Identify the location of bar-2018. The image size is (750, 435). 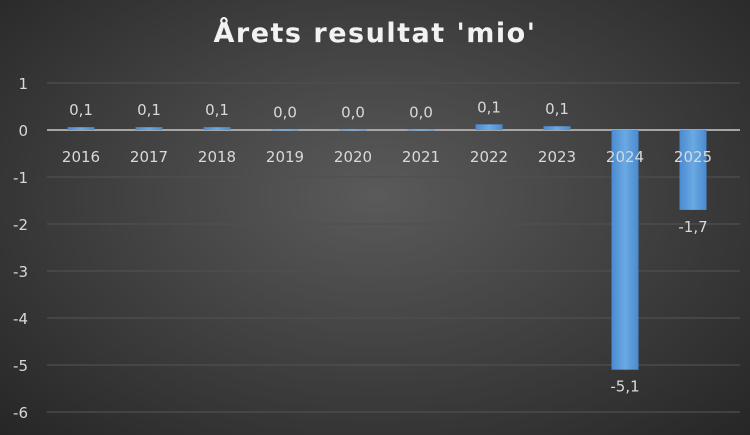
(217, 128).